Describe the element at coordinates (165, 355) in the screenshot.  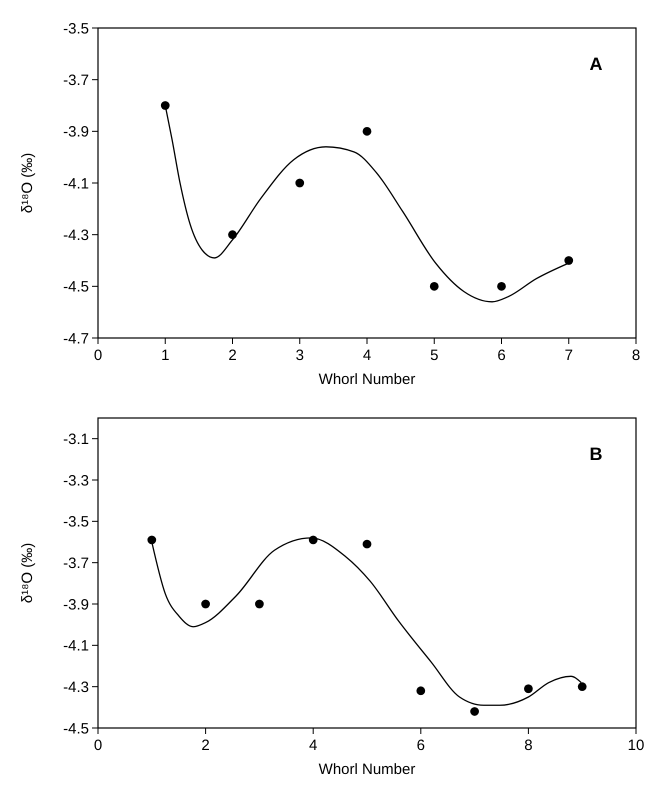
I see `x-tick-label: 1` at that location.